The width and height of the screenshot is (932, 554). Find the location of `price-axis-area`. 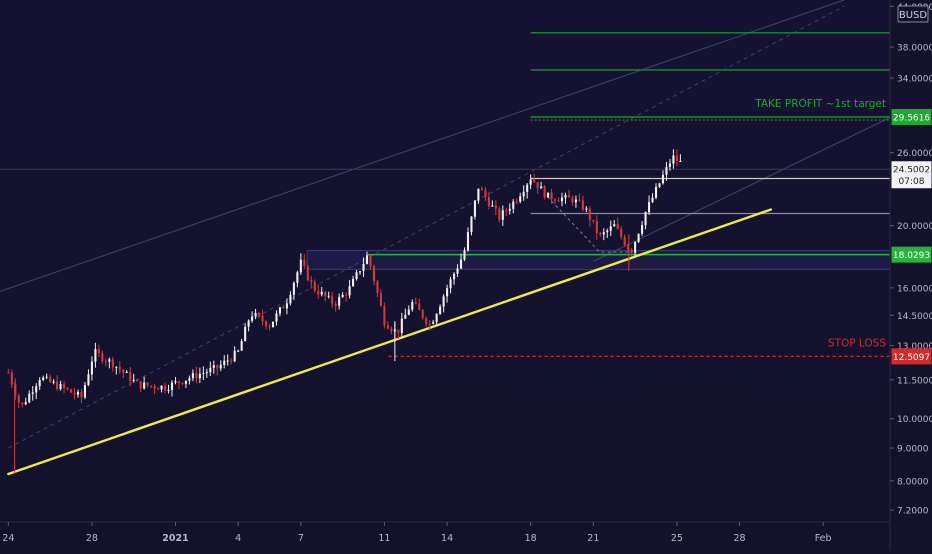

price-axis-area is located at coordinates (911, 275).